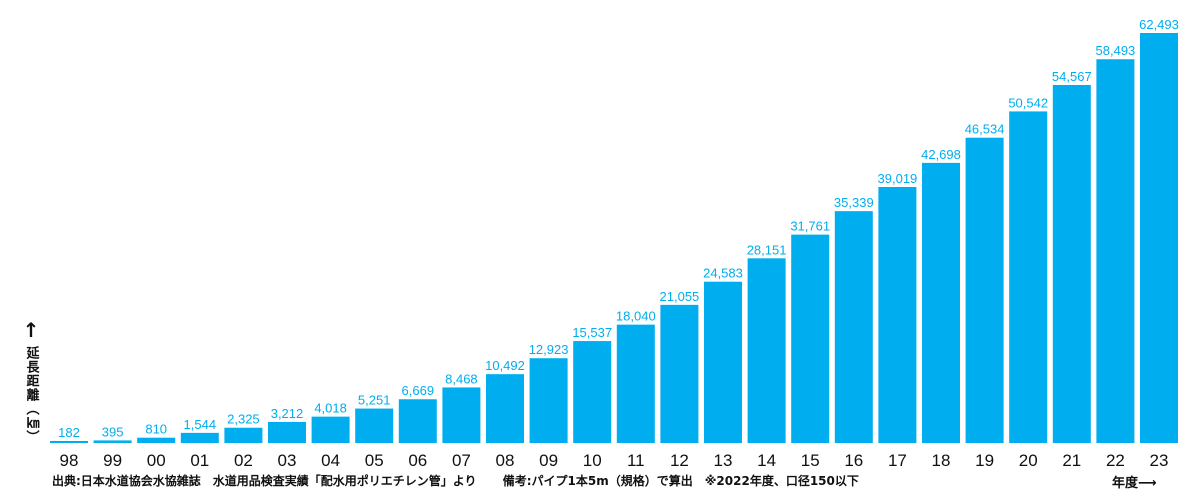 The width and height of the screenshot is (1200, 504). Describe the element at coordinates (287, 413) in the screenshot. I see `value-label-03: 3,212` at that location.